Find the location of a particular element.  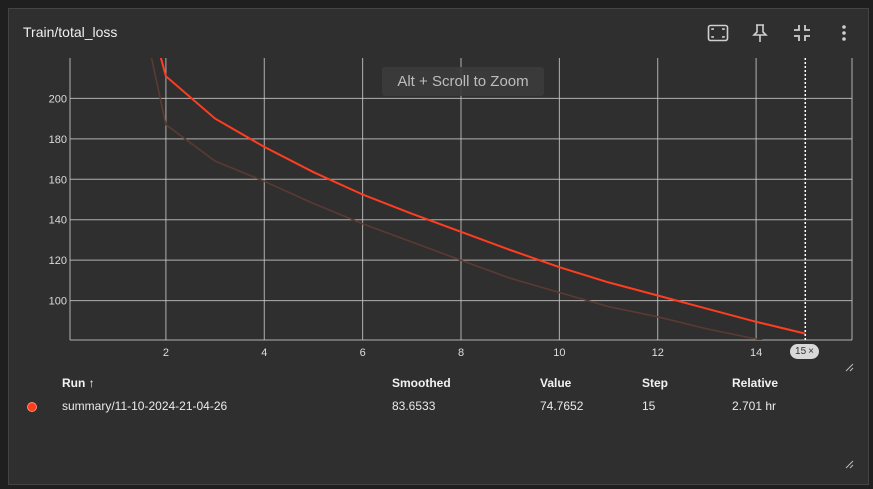

relative-time: 2.701 hr is located at coordinates (754, 406).